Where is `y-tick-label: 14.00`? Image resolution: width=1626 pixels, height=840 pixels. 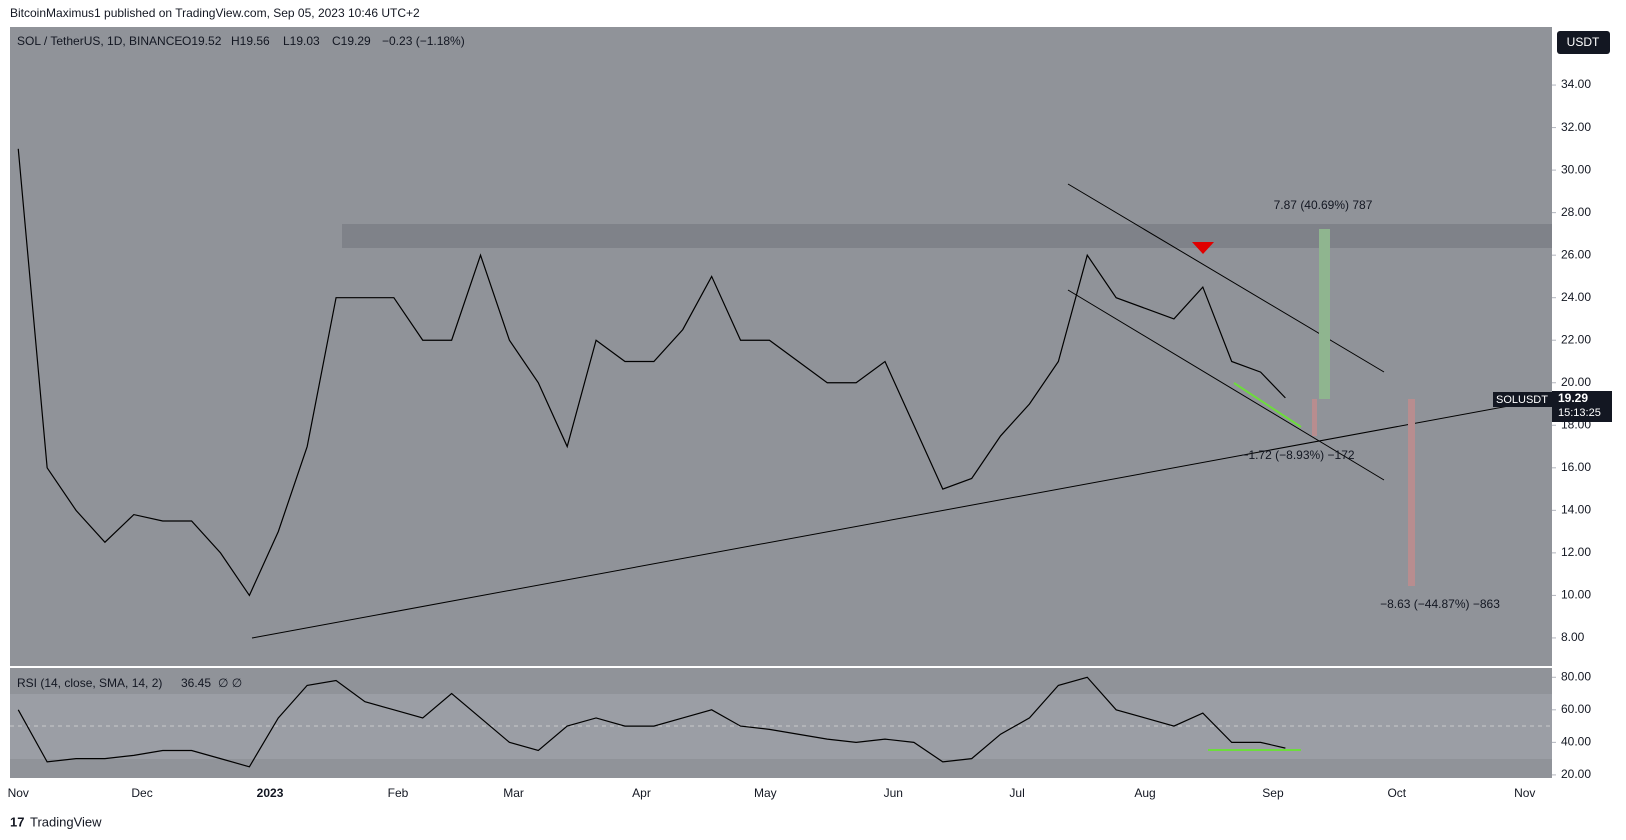 y-tick-label: 14.00 is located at coordinates (1576, 510).